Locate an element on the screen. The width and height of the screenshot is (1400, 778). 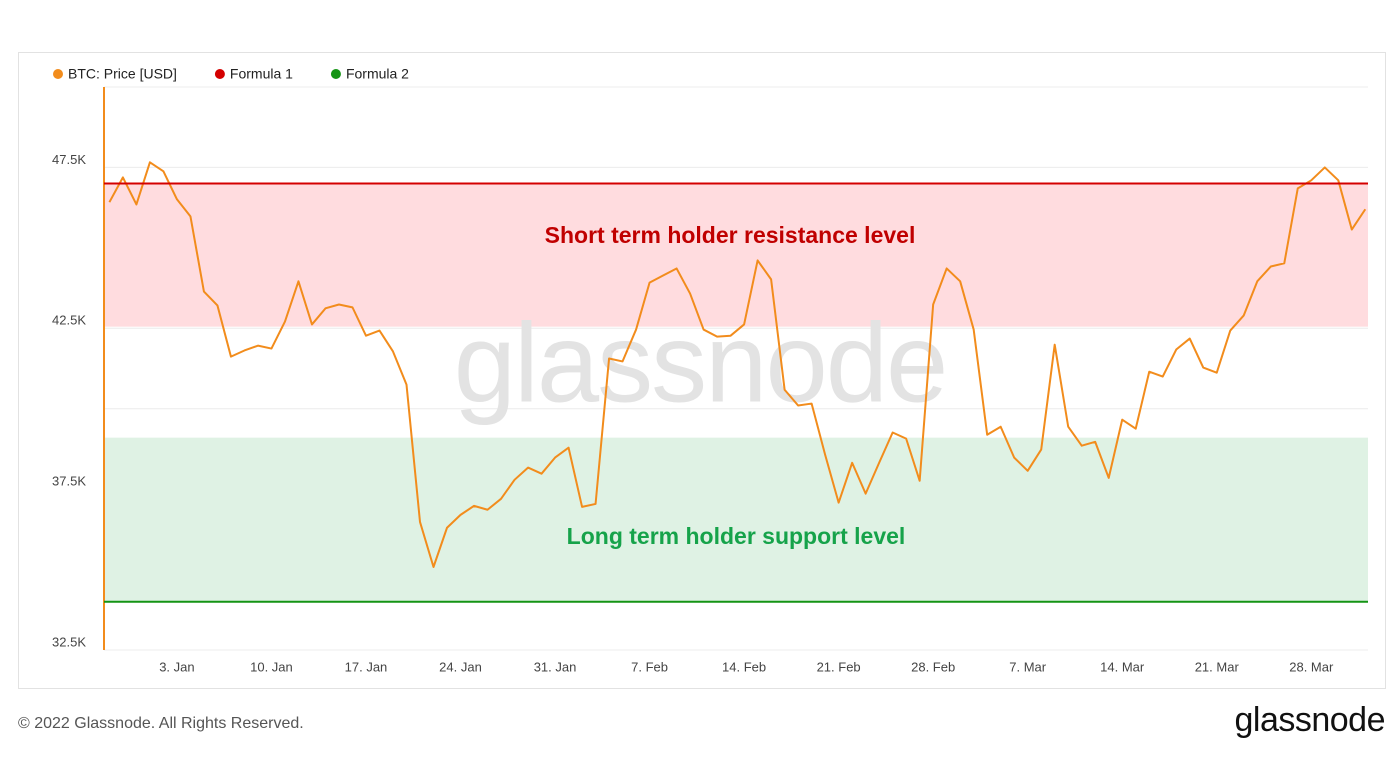
x-tick-label: 10. Jan is located at coordinates (271, 666).